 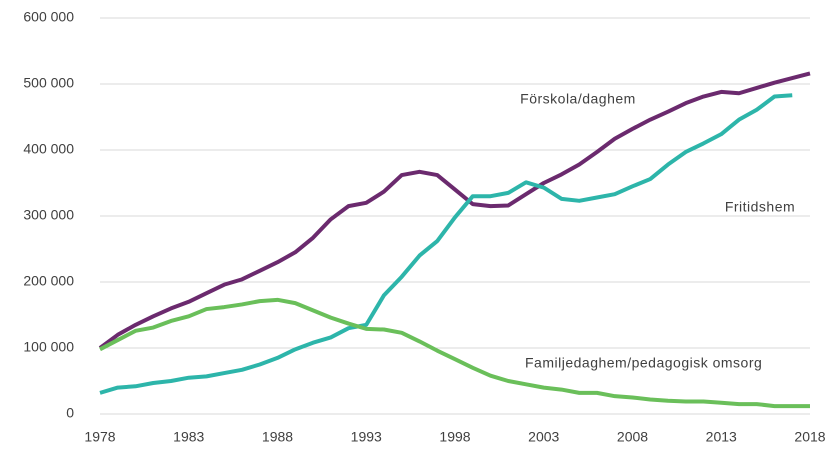 I want to click on x-tick-label: 1988, so click(x=277, y=437).